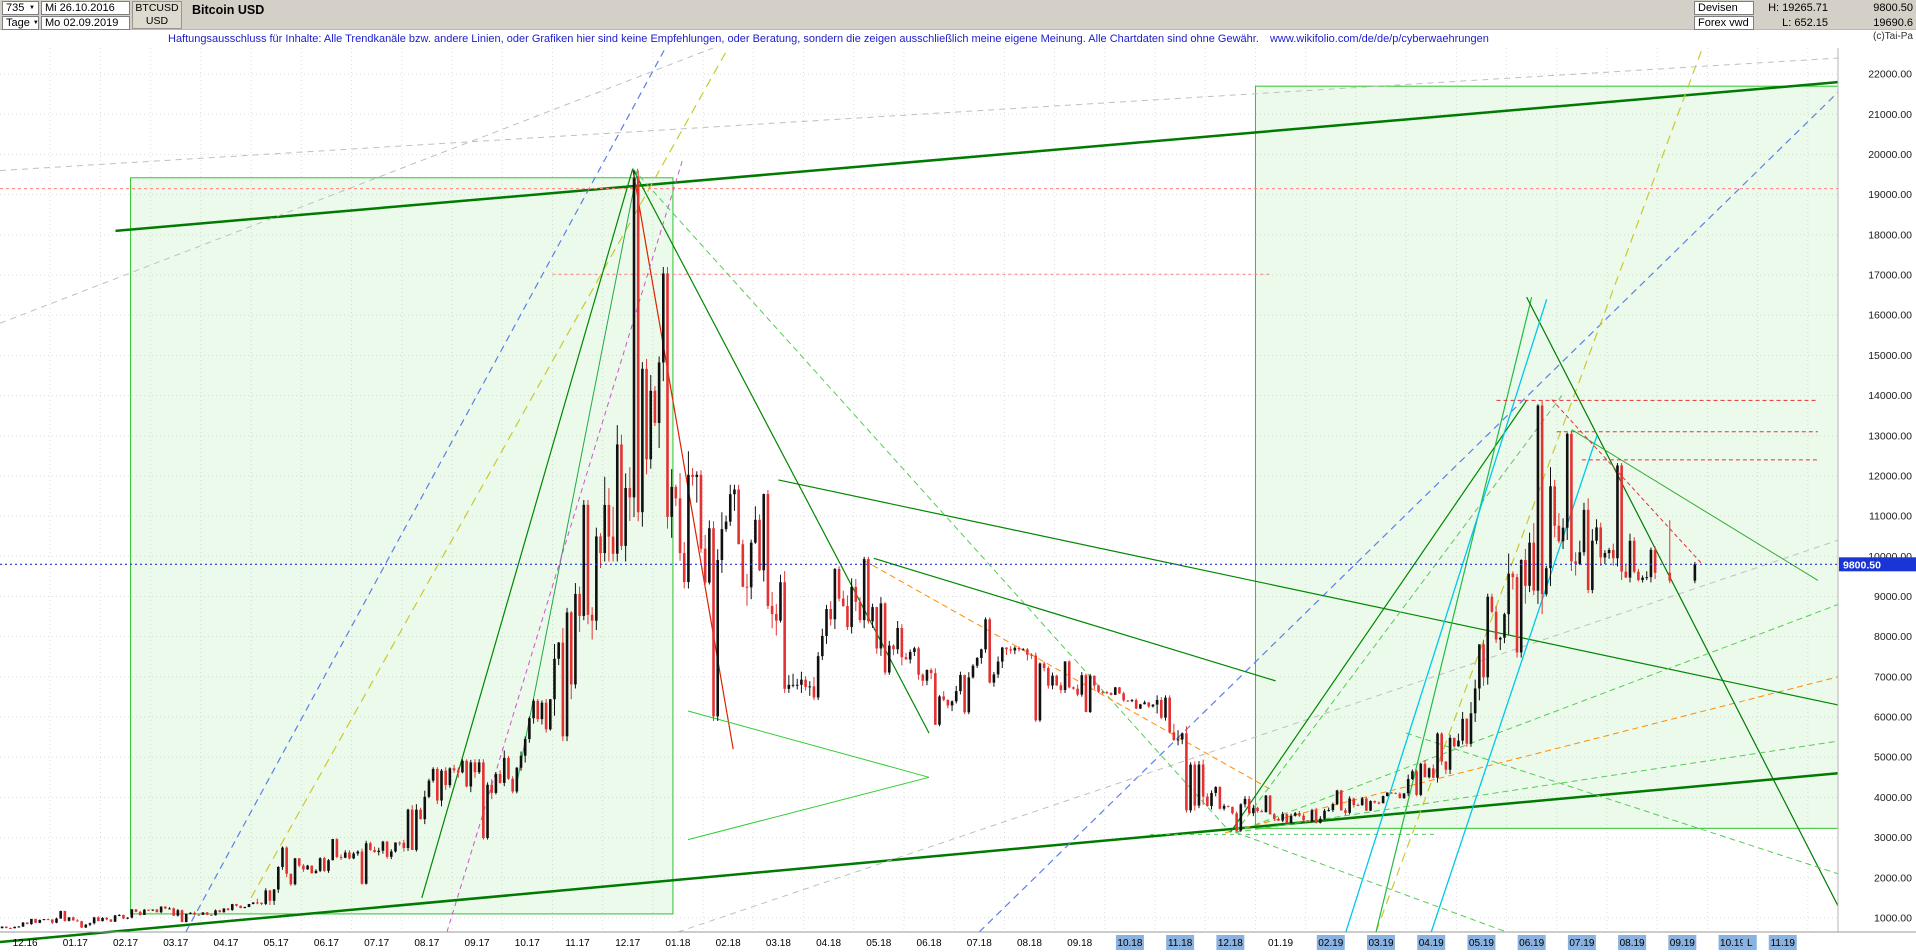  I want to click on current-price-tag, so click(1877, 564).